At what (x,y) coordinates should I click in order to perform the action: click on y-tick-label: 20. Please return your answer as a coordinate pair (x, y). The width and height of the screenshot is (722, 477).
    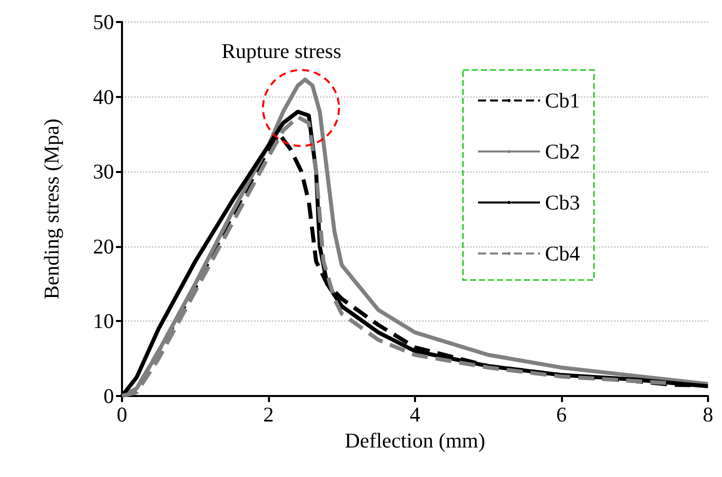
    Looking at the image, I should click on (103, 246).